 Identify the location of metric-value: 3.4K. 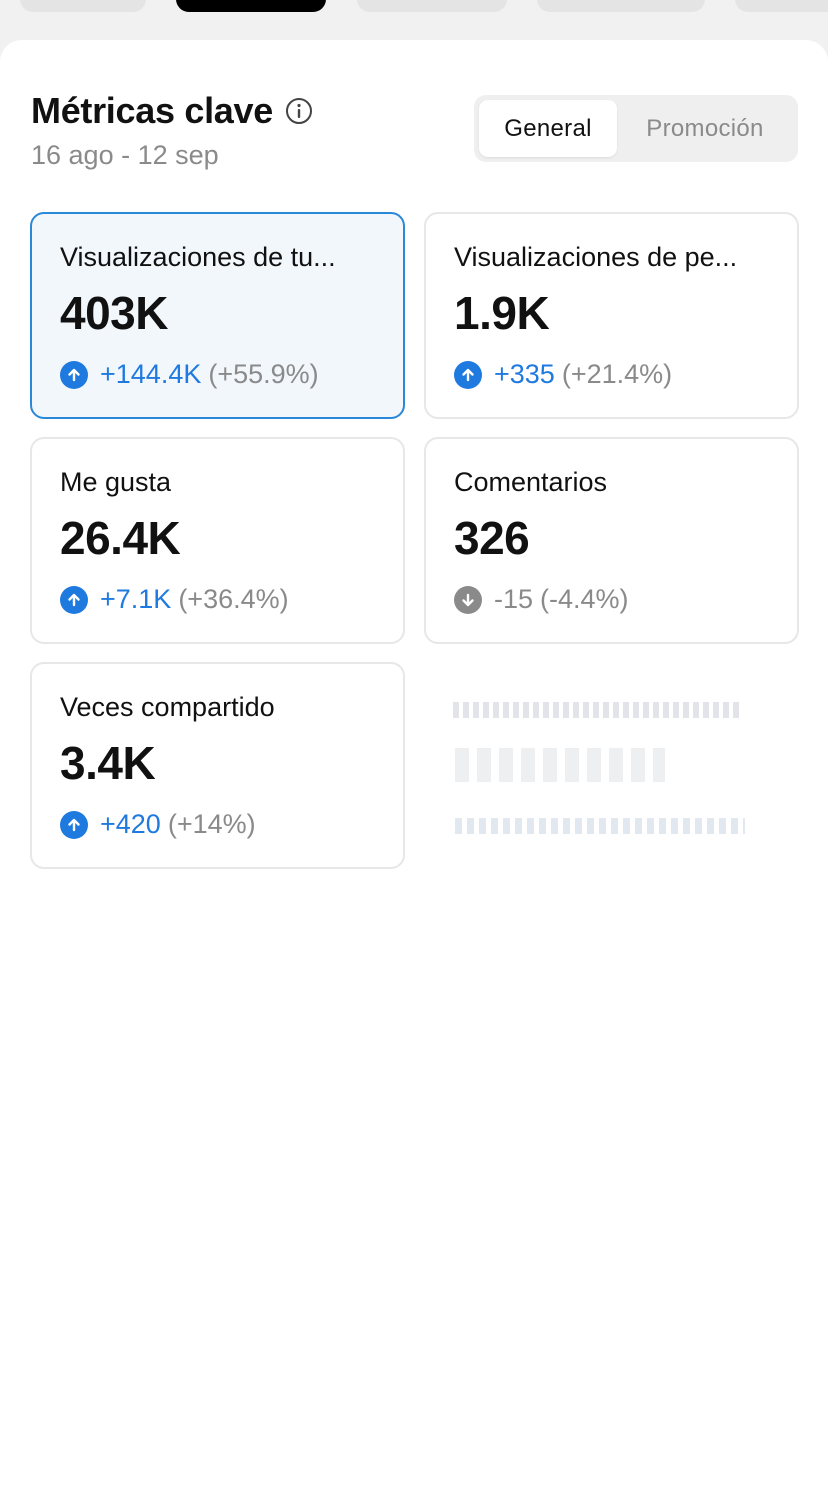
(108, 763).